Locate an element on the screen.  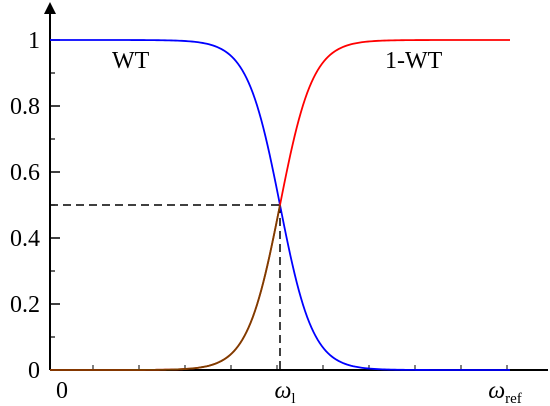
y-tick-label: 0.8 is located at coordinates (25, 107).